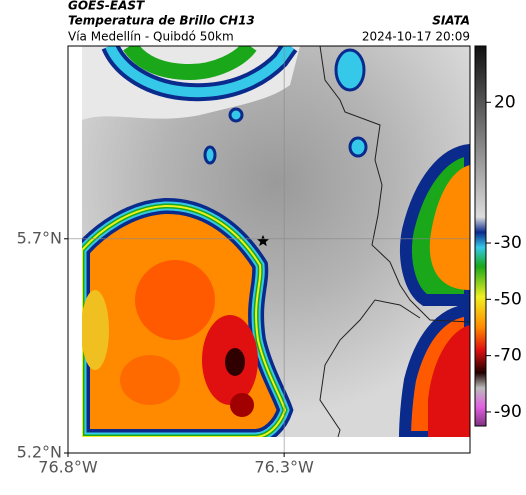 This screenshot has width=526, height=495. What do you see at coordinates (263, 241) in the screenshot?
I see `location-star` at bounding box center [263, 241].